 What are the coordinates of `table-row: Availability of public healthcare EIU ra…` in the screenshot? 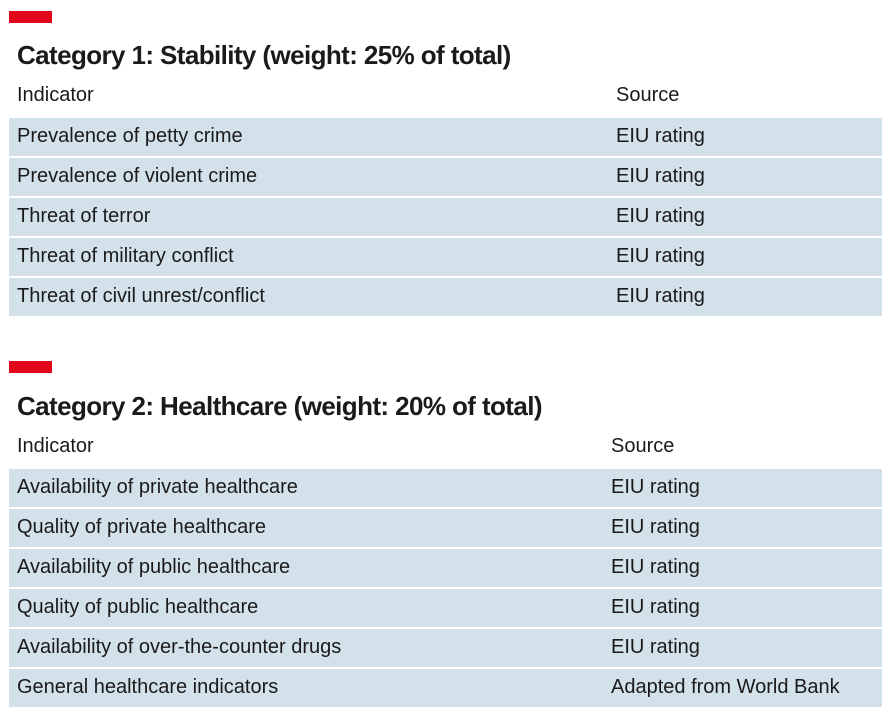 It's located at (445, 568).